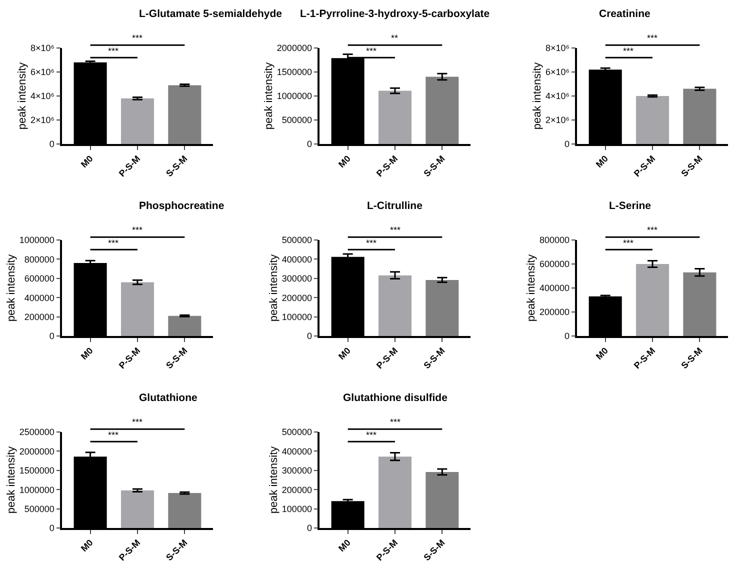 This screenshot has width=738, height=573. I want to click on chart-title: L-Serine, so click(630, 206).